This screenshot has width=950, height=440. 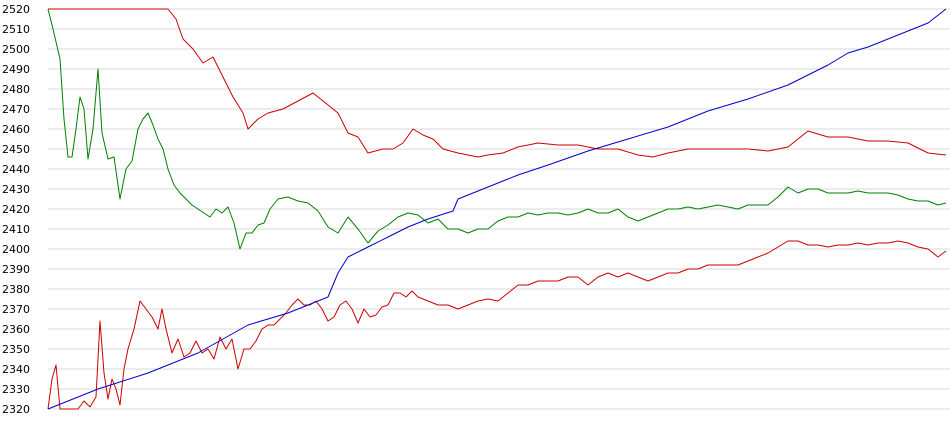 What do you see at coordinates (16, 289) in the screenshot?
I see `y-tick-label: 2380` at bounding box center [16, 289].